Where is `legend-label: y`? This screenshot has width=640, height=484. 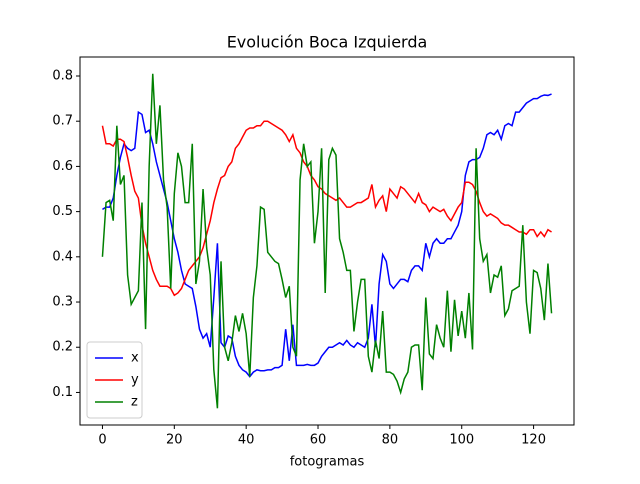
legend-label: y is located at coordinates (135, 380).